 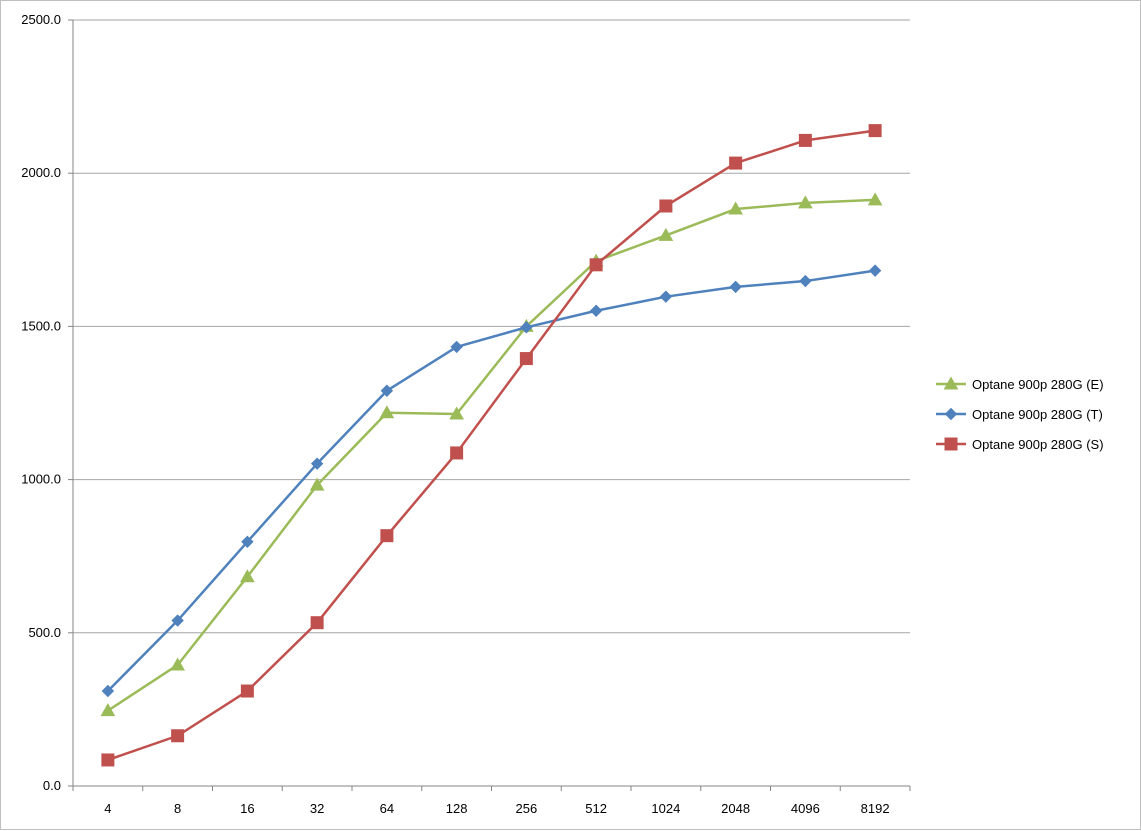 What do you see at coordinates (41, 325) in the screenshot?
I see `y-tick-label: 1500.0` at bounding box center [41, 325].